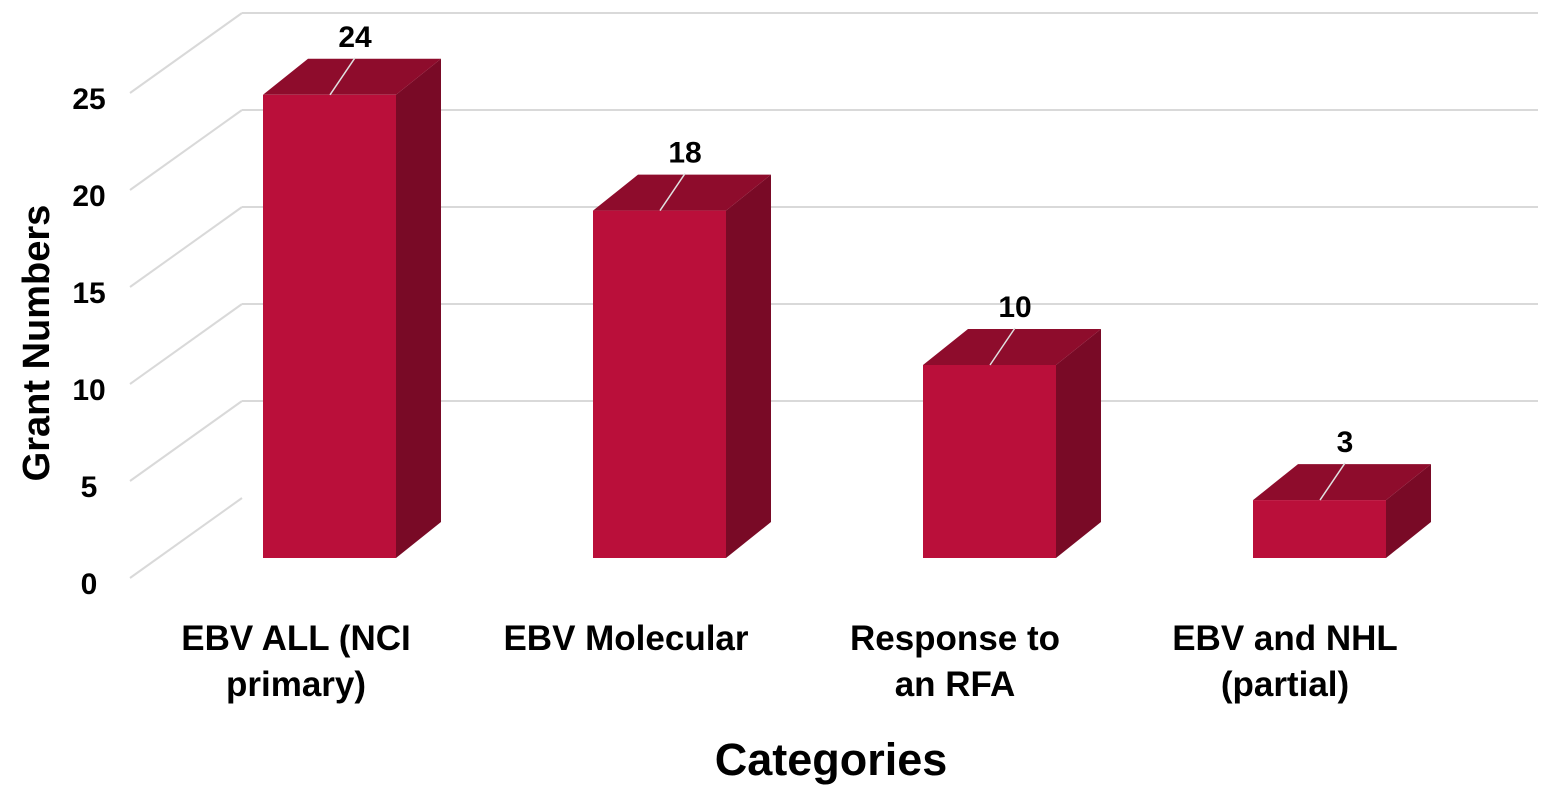 The width and height of the screenshot is (1556, 787). I want to click on data-label: 18, so click(684, 153).